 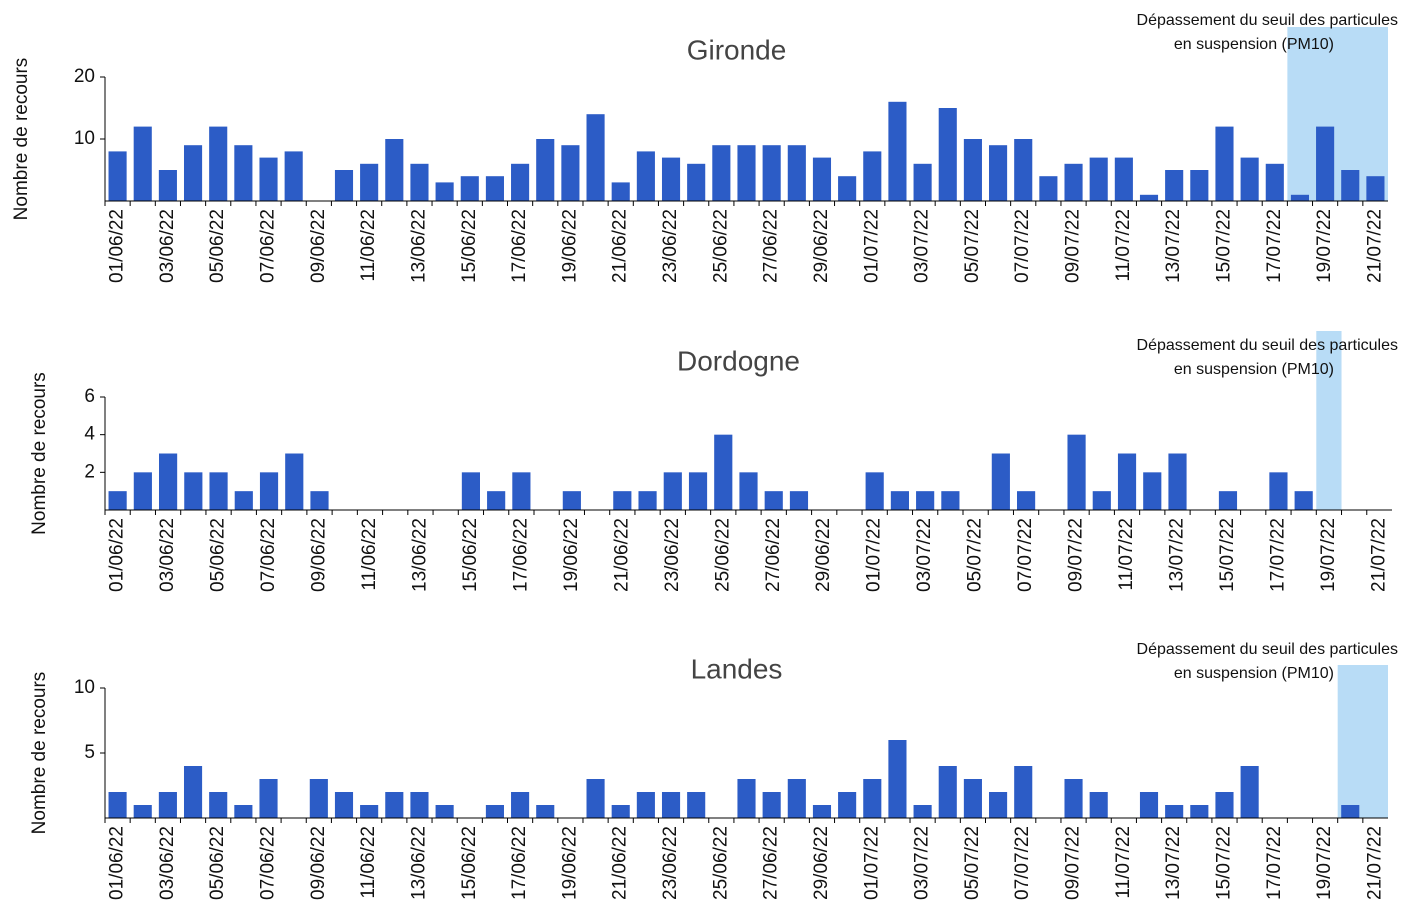 What do you see at coordinates (823, 555) in the screenshot?
I see `x-tick-label: 29/06/22` at bounding box center [823, 555].